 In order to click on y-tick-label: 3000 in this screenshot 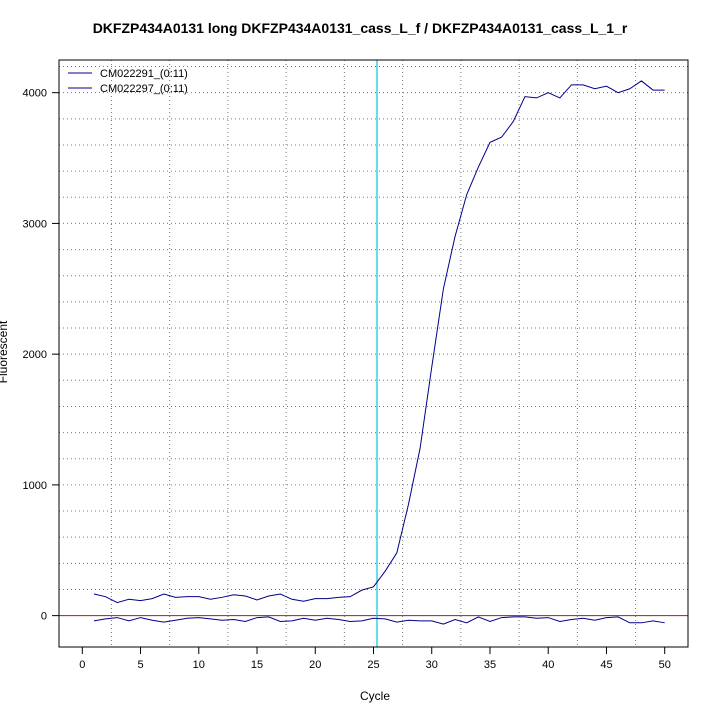, I will do `click(35, 224)`.